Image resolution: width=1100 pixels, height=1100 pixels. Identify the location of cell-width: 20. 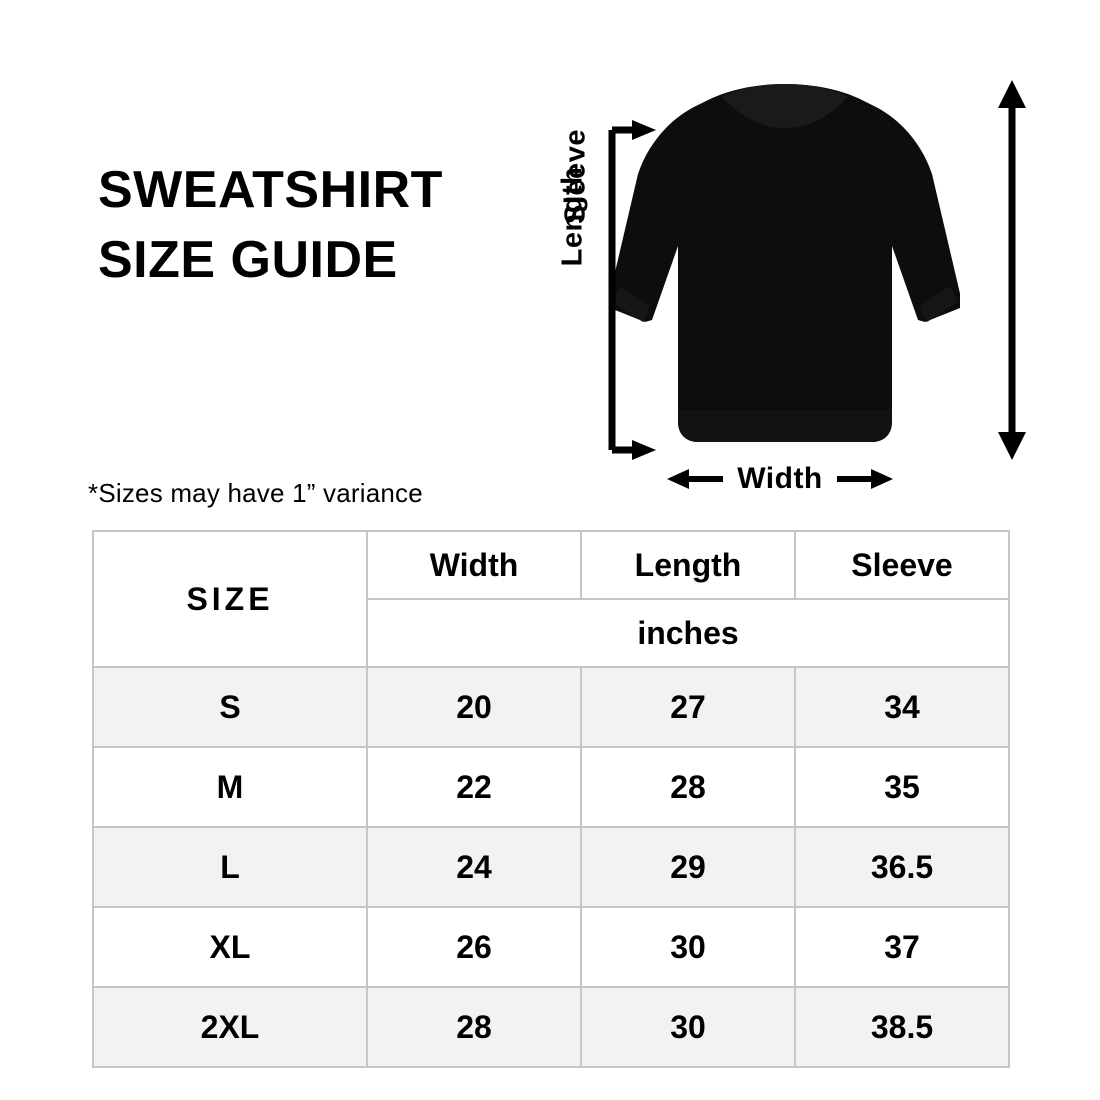
(474, 707).